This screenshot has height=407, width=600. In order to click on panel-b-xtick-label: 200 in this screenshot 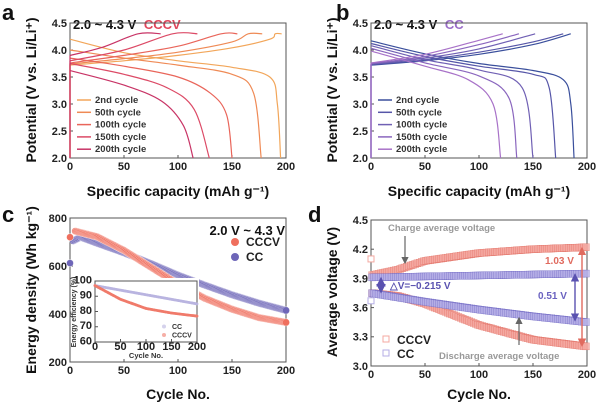, I will do `click(587, 167)`.